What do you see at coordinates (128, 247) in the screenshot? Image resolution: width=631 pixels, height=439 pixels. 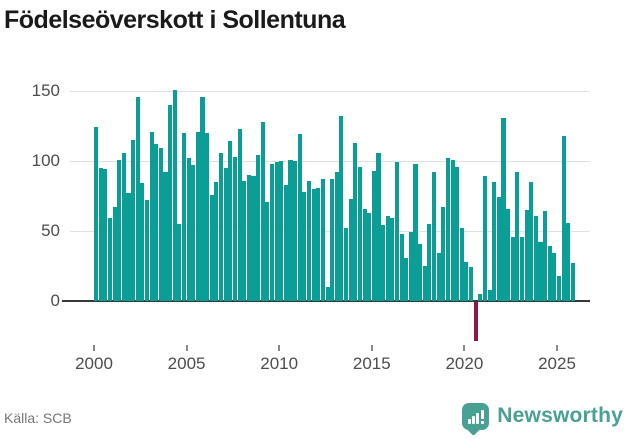 I see `bar-quarter-2001q4` at bounding box center [128, 247].